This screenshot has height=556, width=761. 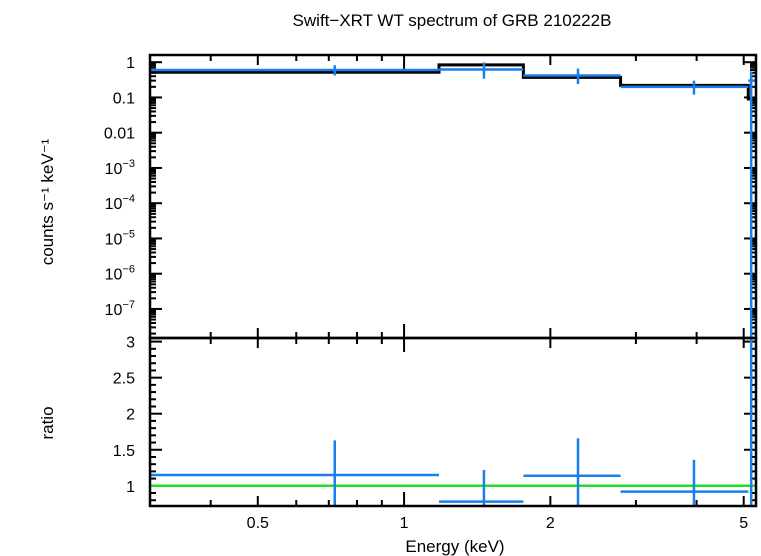 I want to click on x-tick-label: 0.5, so click(x=258, y=523).